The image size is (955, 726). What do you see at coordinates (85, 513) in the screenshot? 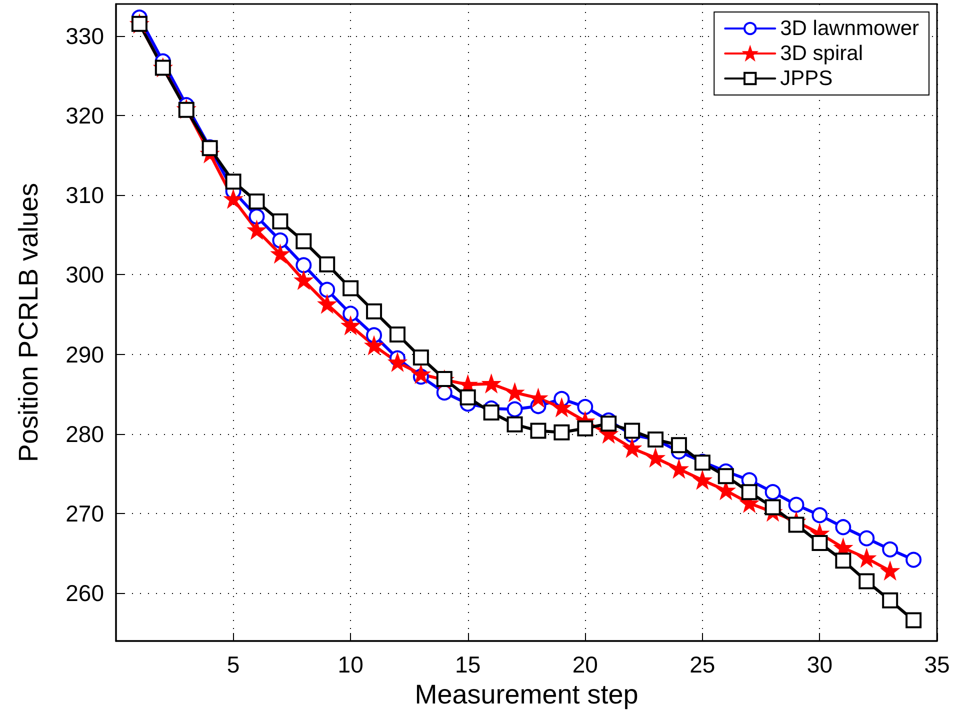
I see `y-tick-label: 270` at bounding box center [85, 513].